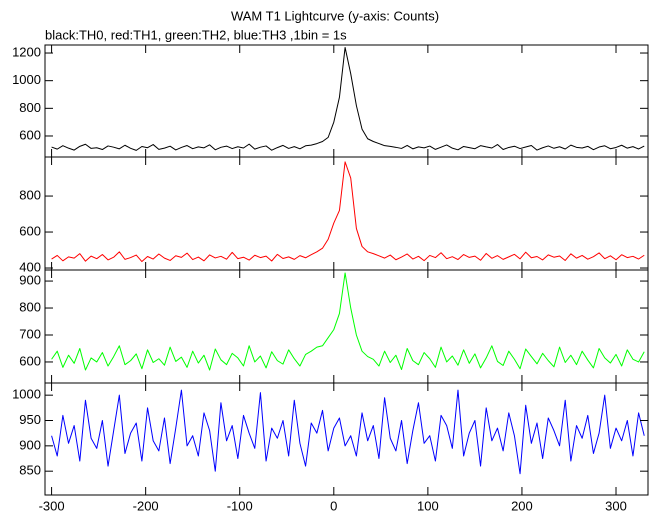 Image resolution: width=652 pixels, height=515 pixels. Describe the element at coordinates (240, 505) in the screenshot. I see `x-tick-label: -100` at that location.